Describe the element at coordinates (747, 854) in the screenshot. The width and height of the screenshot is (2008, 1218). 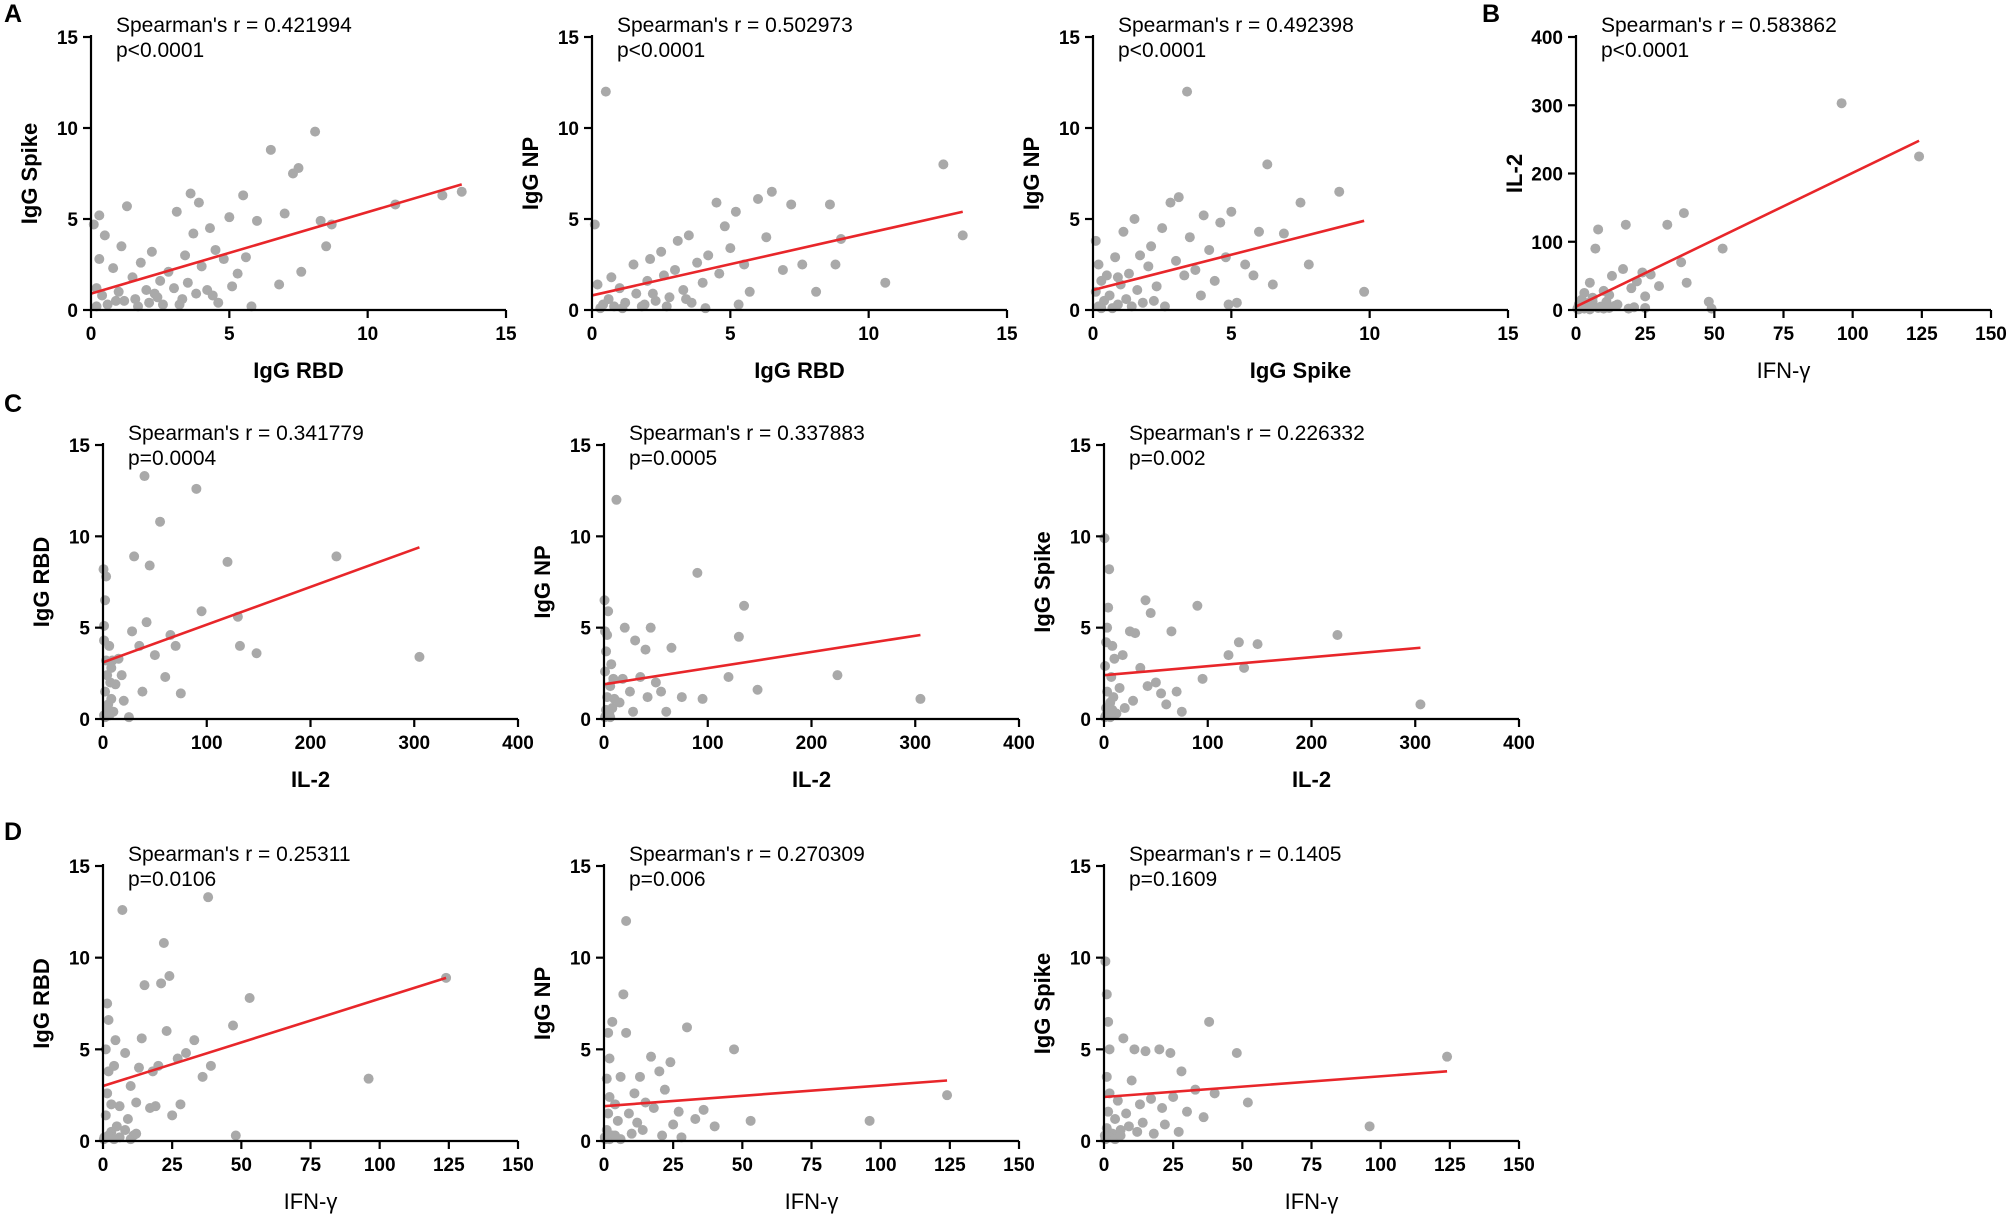
I see `spearman-r-label: Spearman's r = 0.270309` at that location.